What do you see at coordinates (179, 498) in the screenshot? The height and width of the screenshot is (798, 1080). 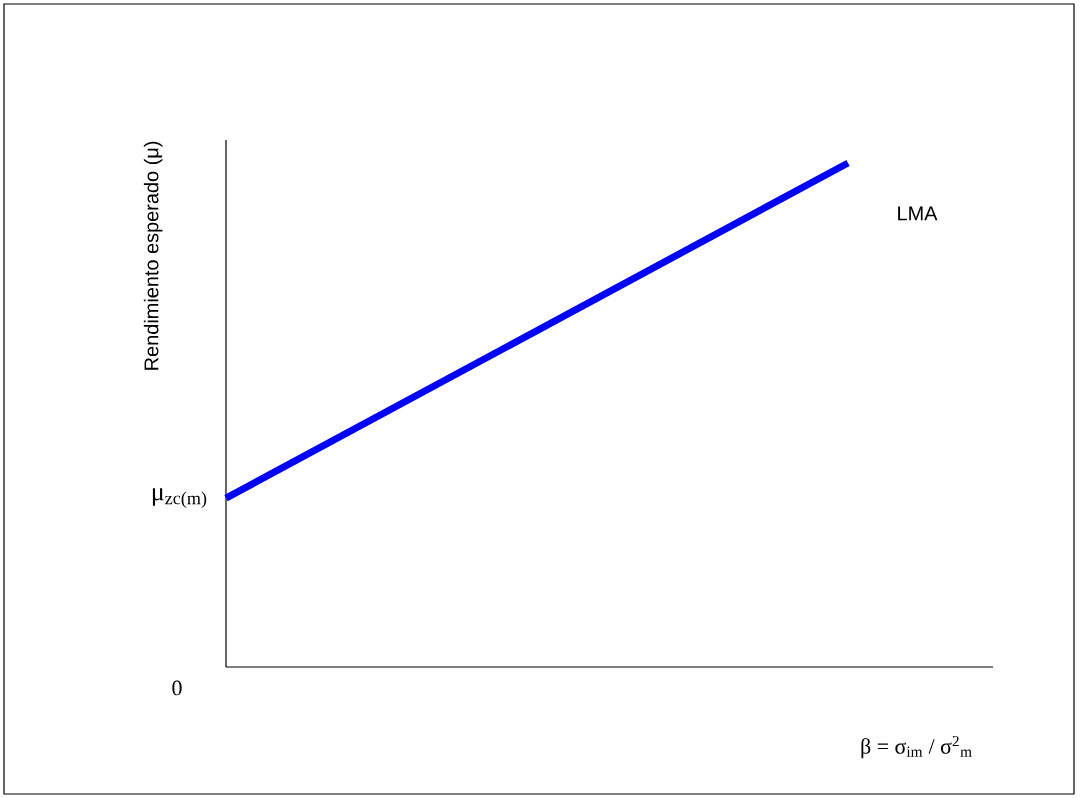 I see `text: μ$_{zc(m)}$` at bounding box center [179, 498].